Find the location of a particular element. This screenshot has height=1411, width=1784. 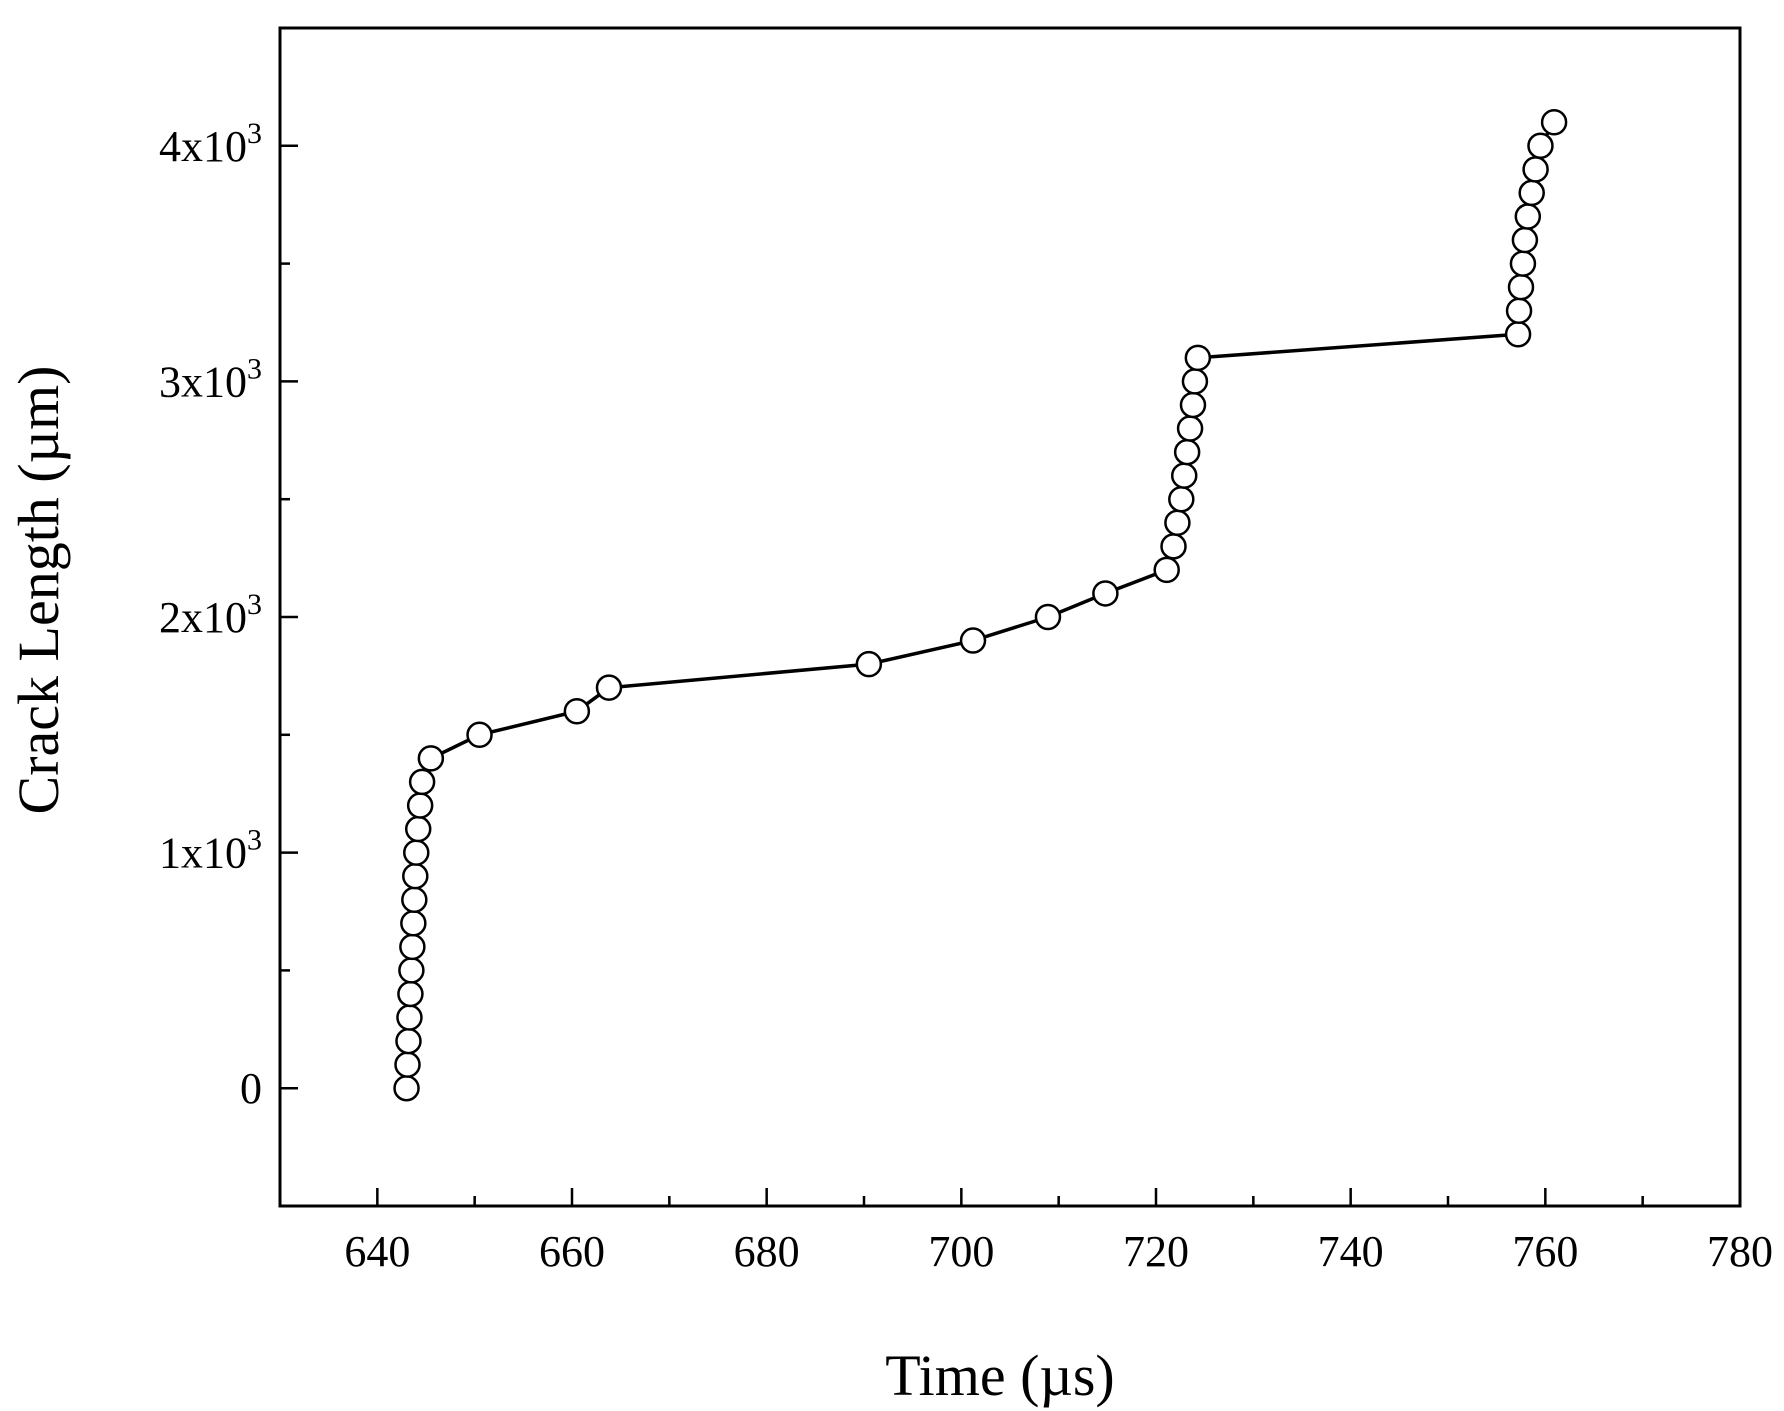

x-tick-label: 680 is located at coordinates (767, 1251).